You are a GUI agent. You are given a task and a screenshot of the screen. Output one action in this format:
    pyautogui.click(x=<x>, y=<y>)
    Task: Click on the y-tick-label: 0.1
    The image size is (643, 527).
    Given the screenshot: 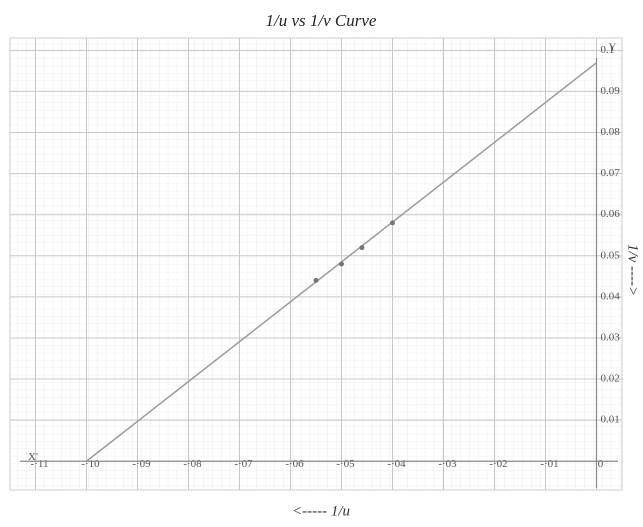 What is the action you would take?
    pyautogui.click(x=608, y=50)
    